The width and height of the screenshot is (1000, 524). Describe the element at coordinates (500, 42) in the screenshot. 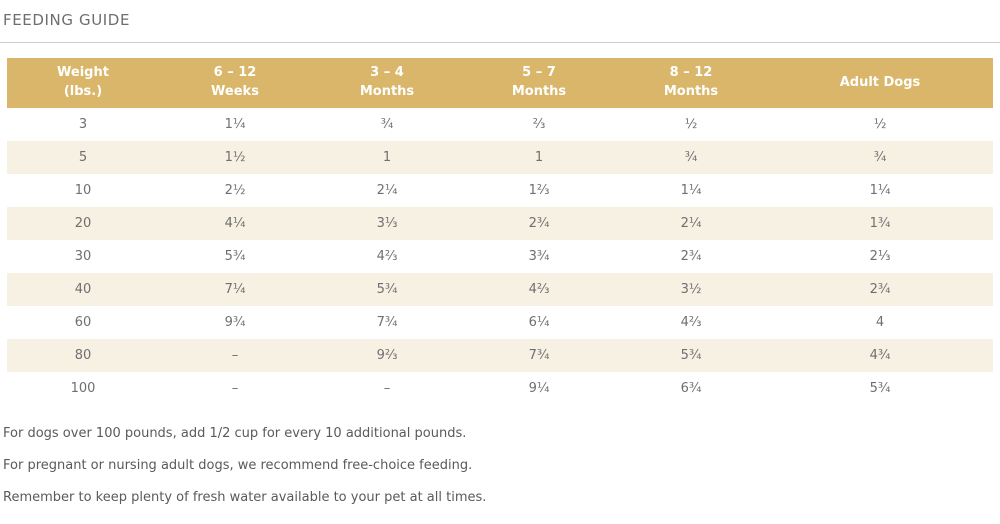

I see `title-divider` at that location.